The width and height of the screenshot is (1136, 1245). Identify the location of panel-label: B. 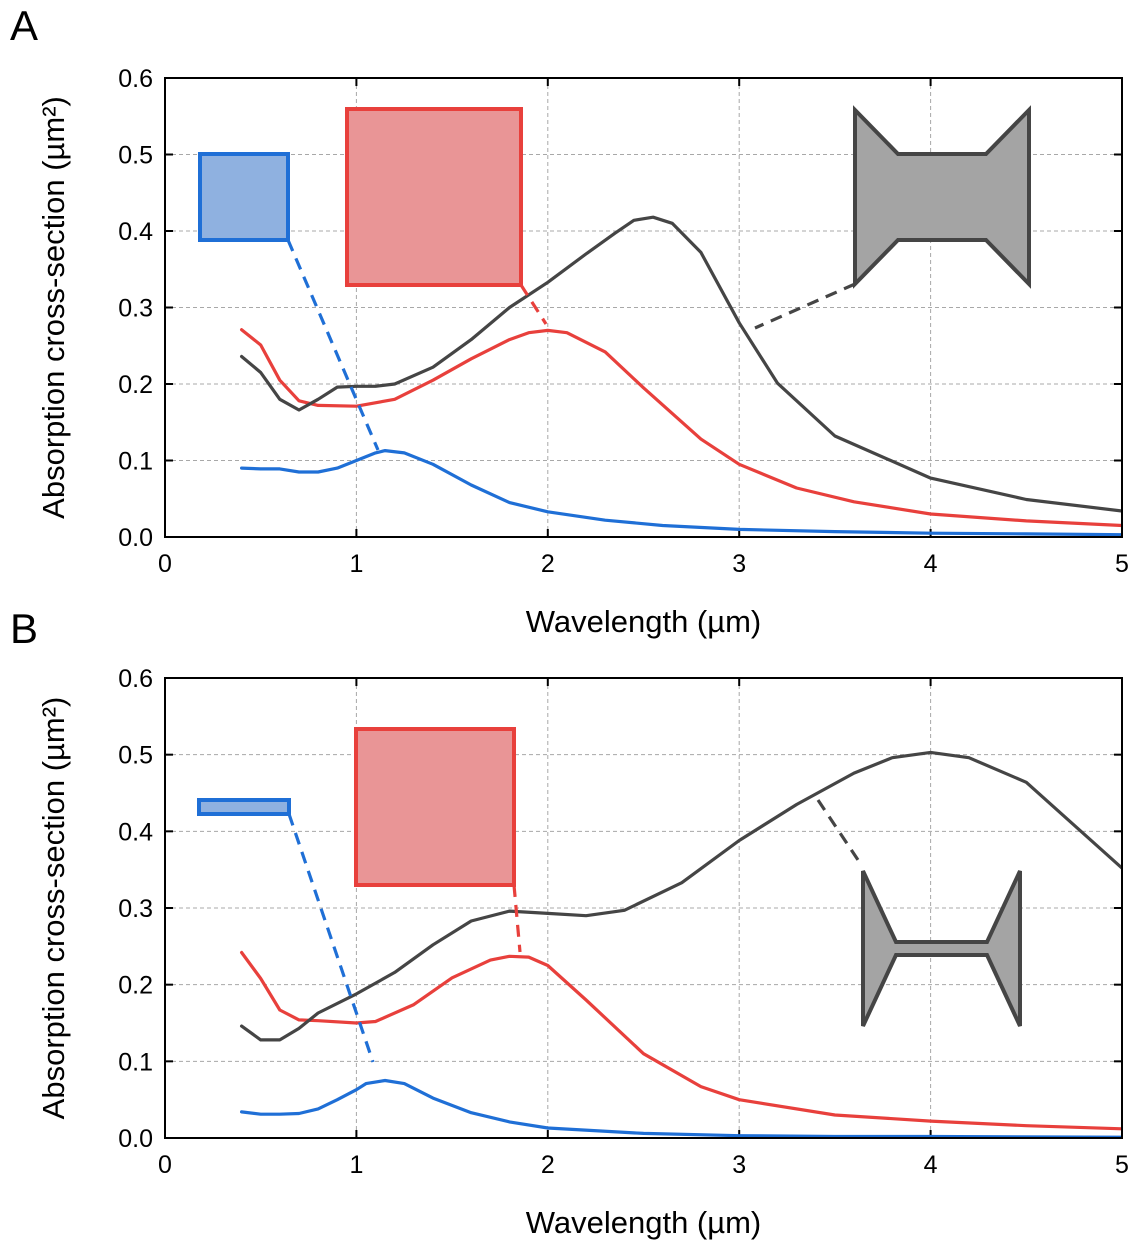
(24, 628).